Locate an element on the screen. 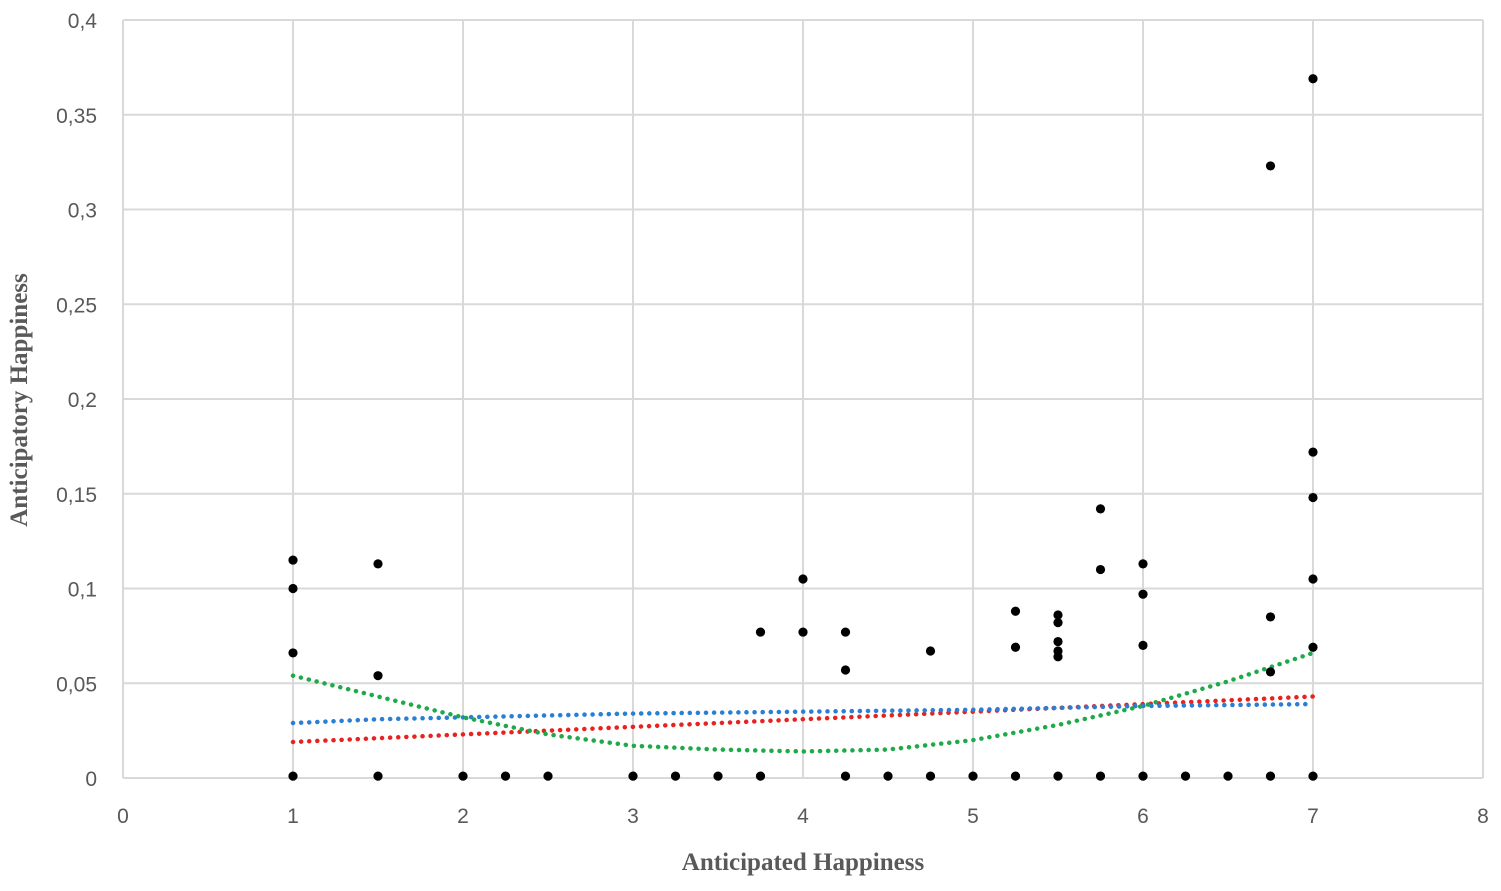 This screenshot has width=1501, height=891. y-axis-title: Anticipatory Happiness is located at coordinates (19, 400).